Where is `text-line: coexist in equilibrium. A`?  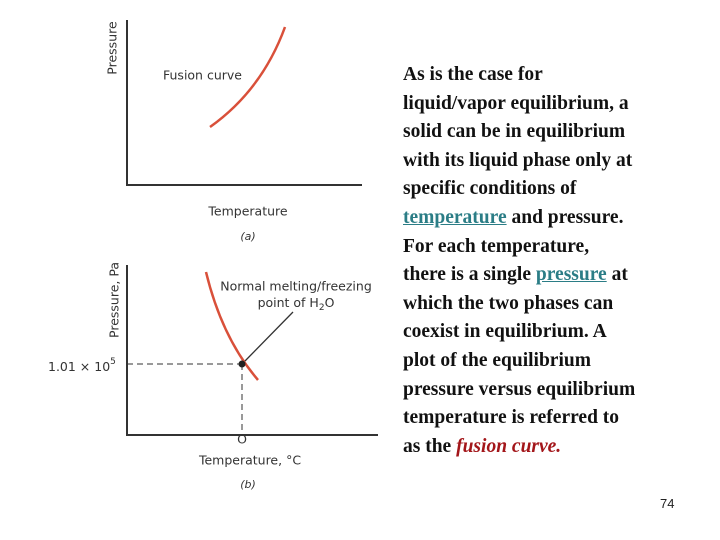
text-line: coexist in equilibrium. A is located at coordinates (519, 332).